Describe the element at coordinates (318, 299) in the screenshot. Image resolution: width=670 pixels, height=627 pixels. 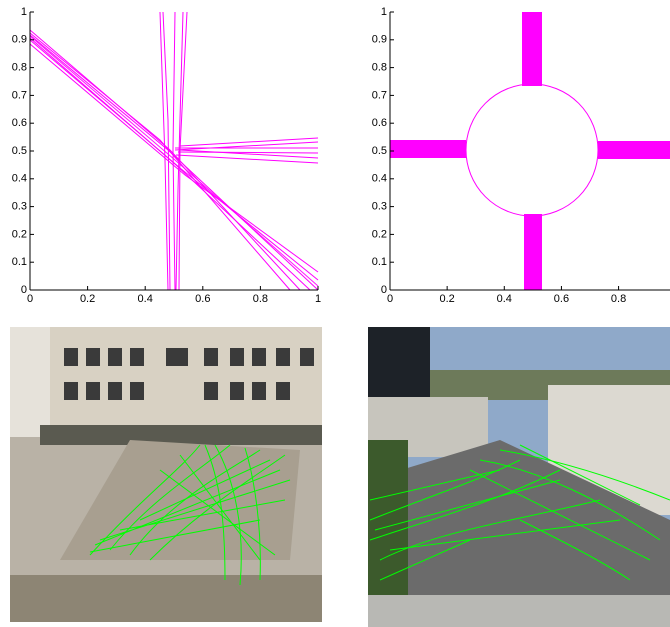
I see `x-tick-label: 1` at that location.